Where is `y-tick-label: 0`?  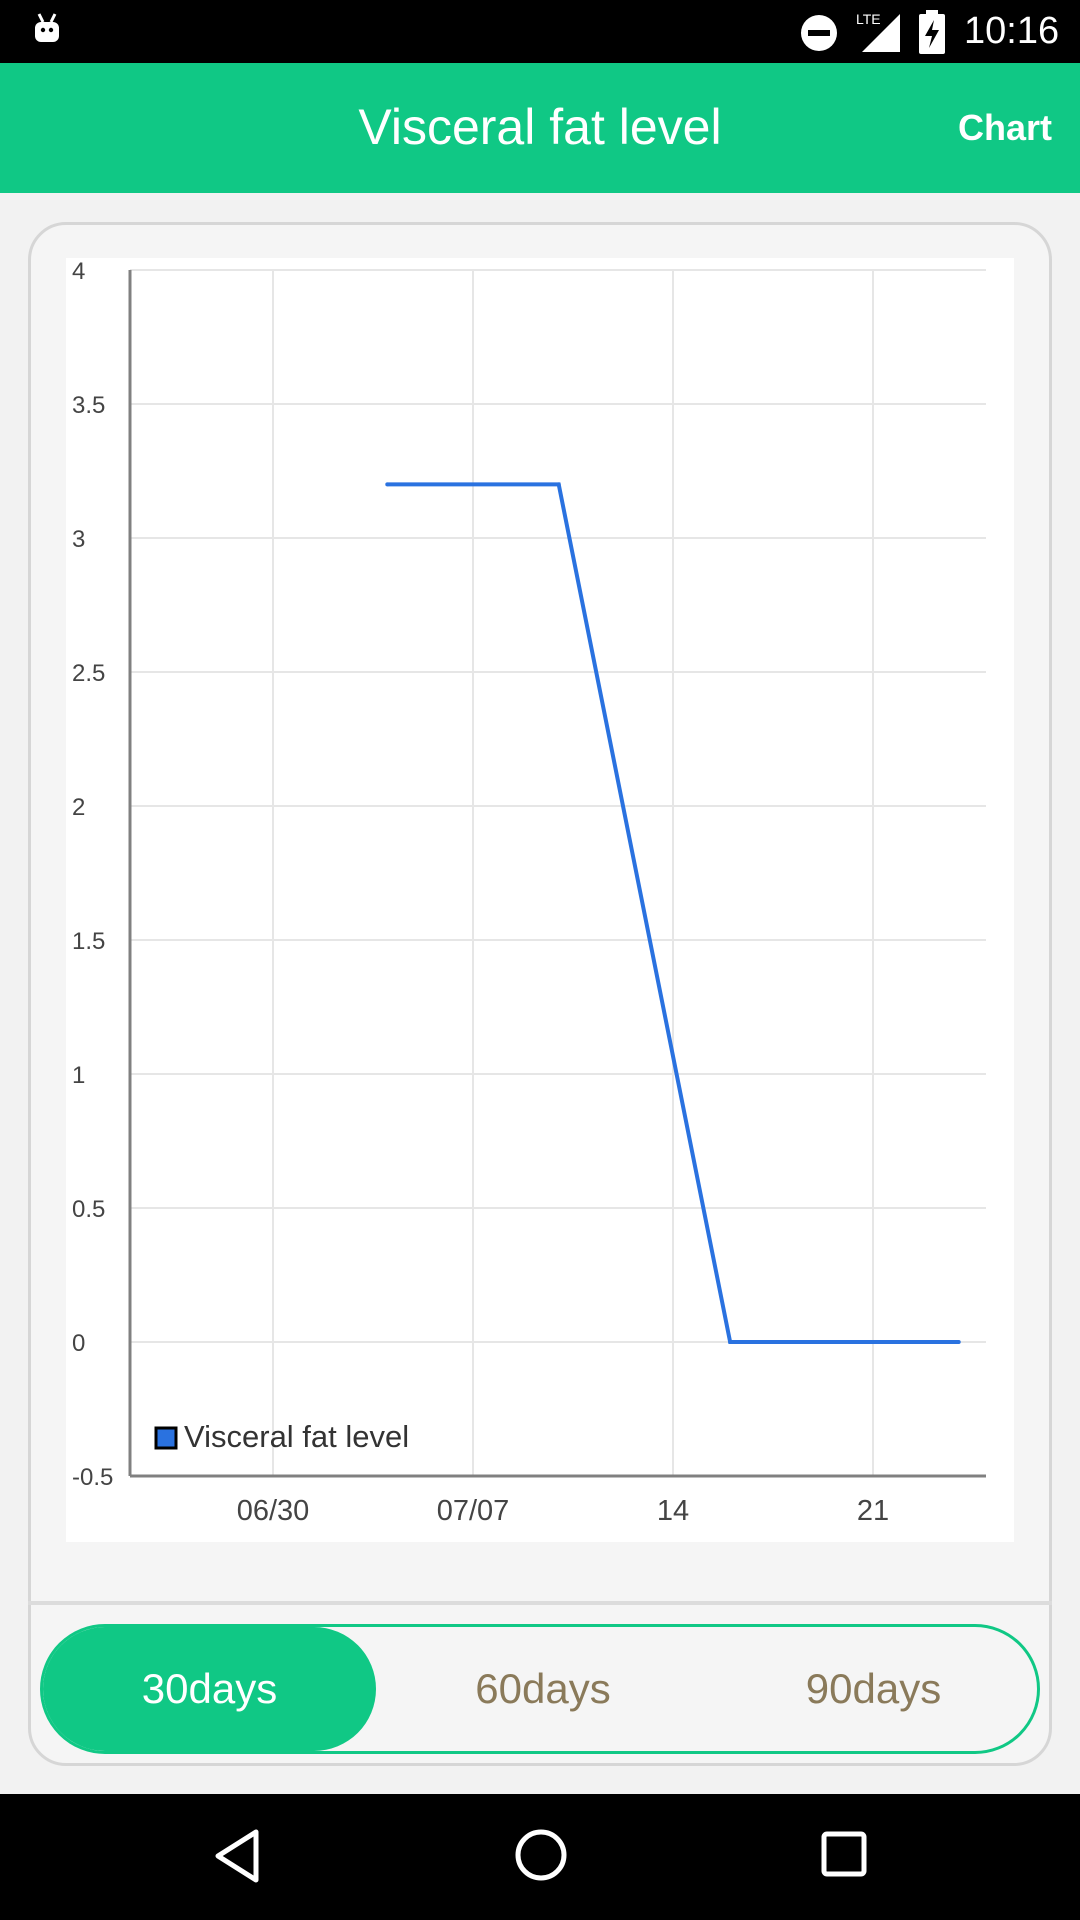 y-tick-label: 0 is located at coordinates (78, 1343).